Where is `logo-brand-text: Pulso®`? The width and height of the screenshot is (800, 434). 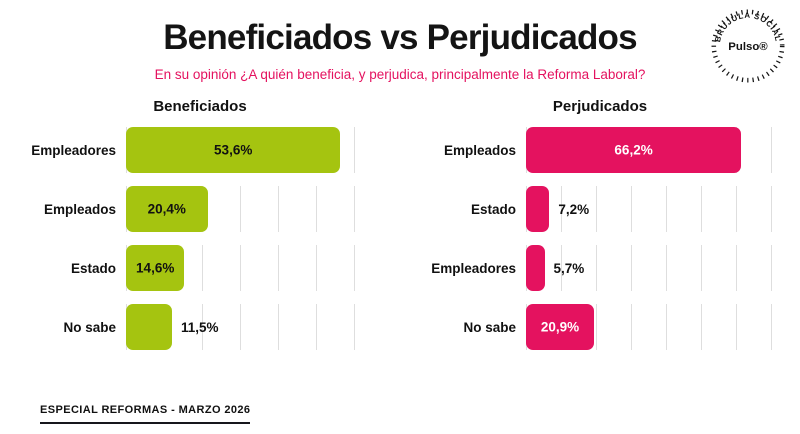 logo-brand-text: Pulso® is located at coordinates (748, 47).